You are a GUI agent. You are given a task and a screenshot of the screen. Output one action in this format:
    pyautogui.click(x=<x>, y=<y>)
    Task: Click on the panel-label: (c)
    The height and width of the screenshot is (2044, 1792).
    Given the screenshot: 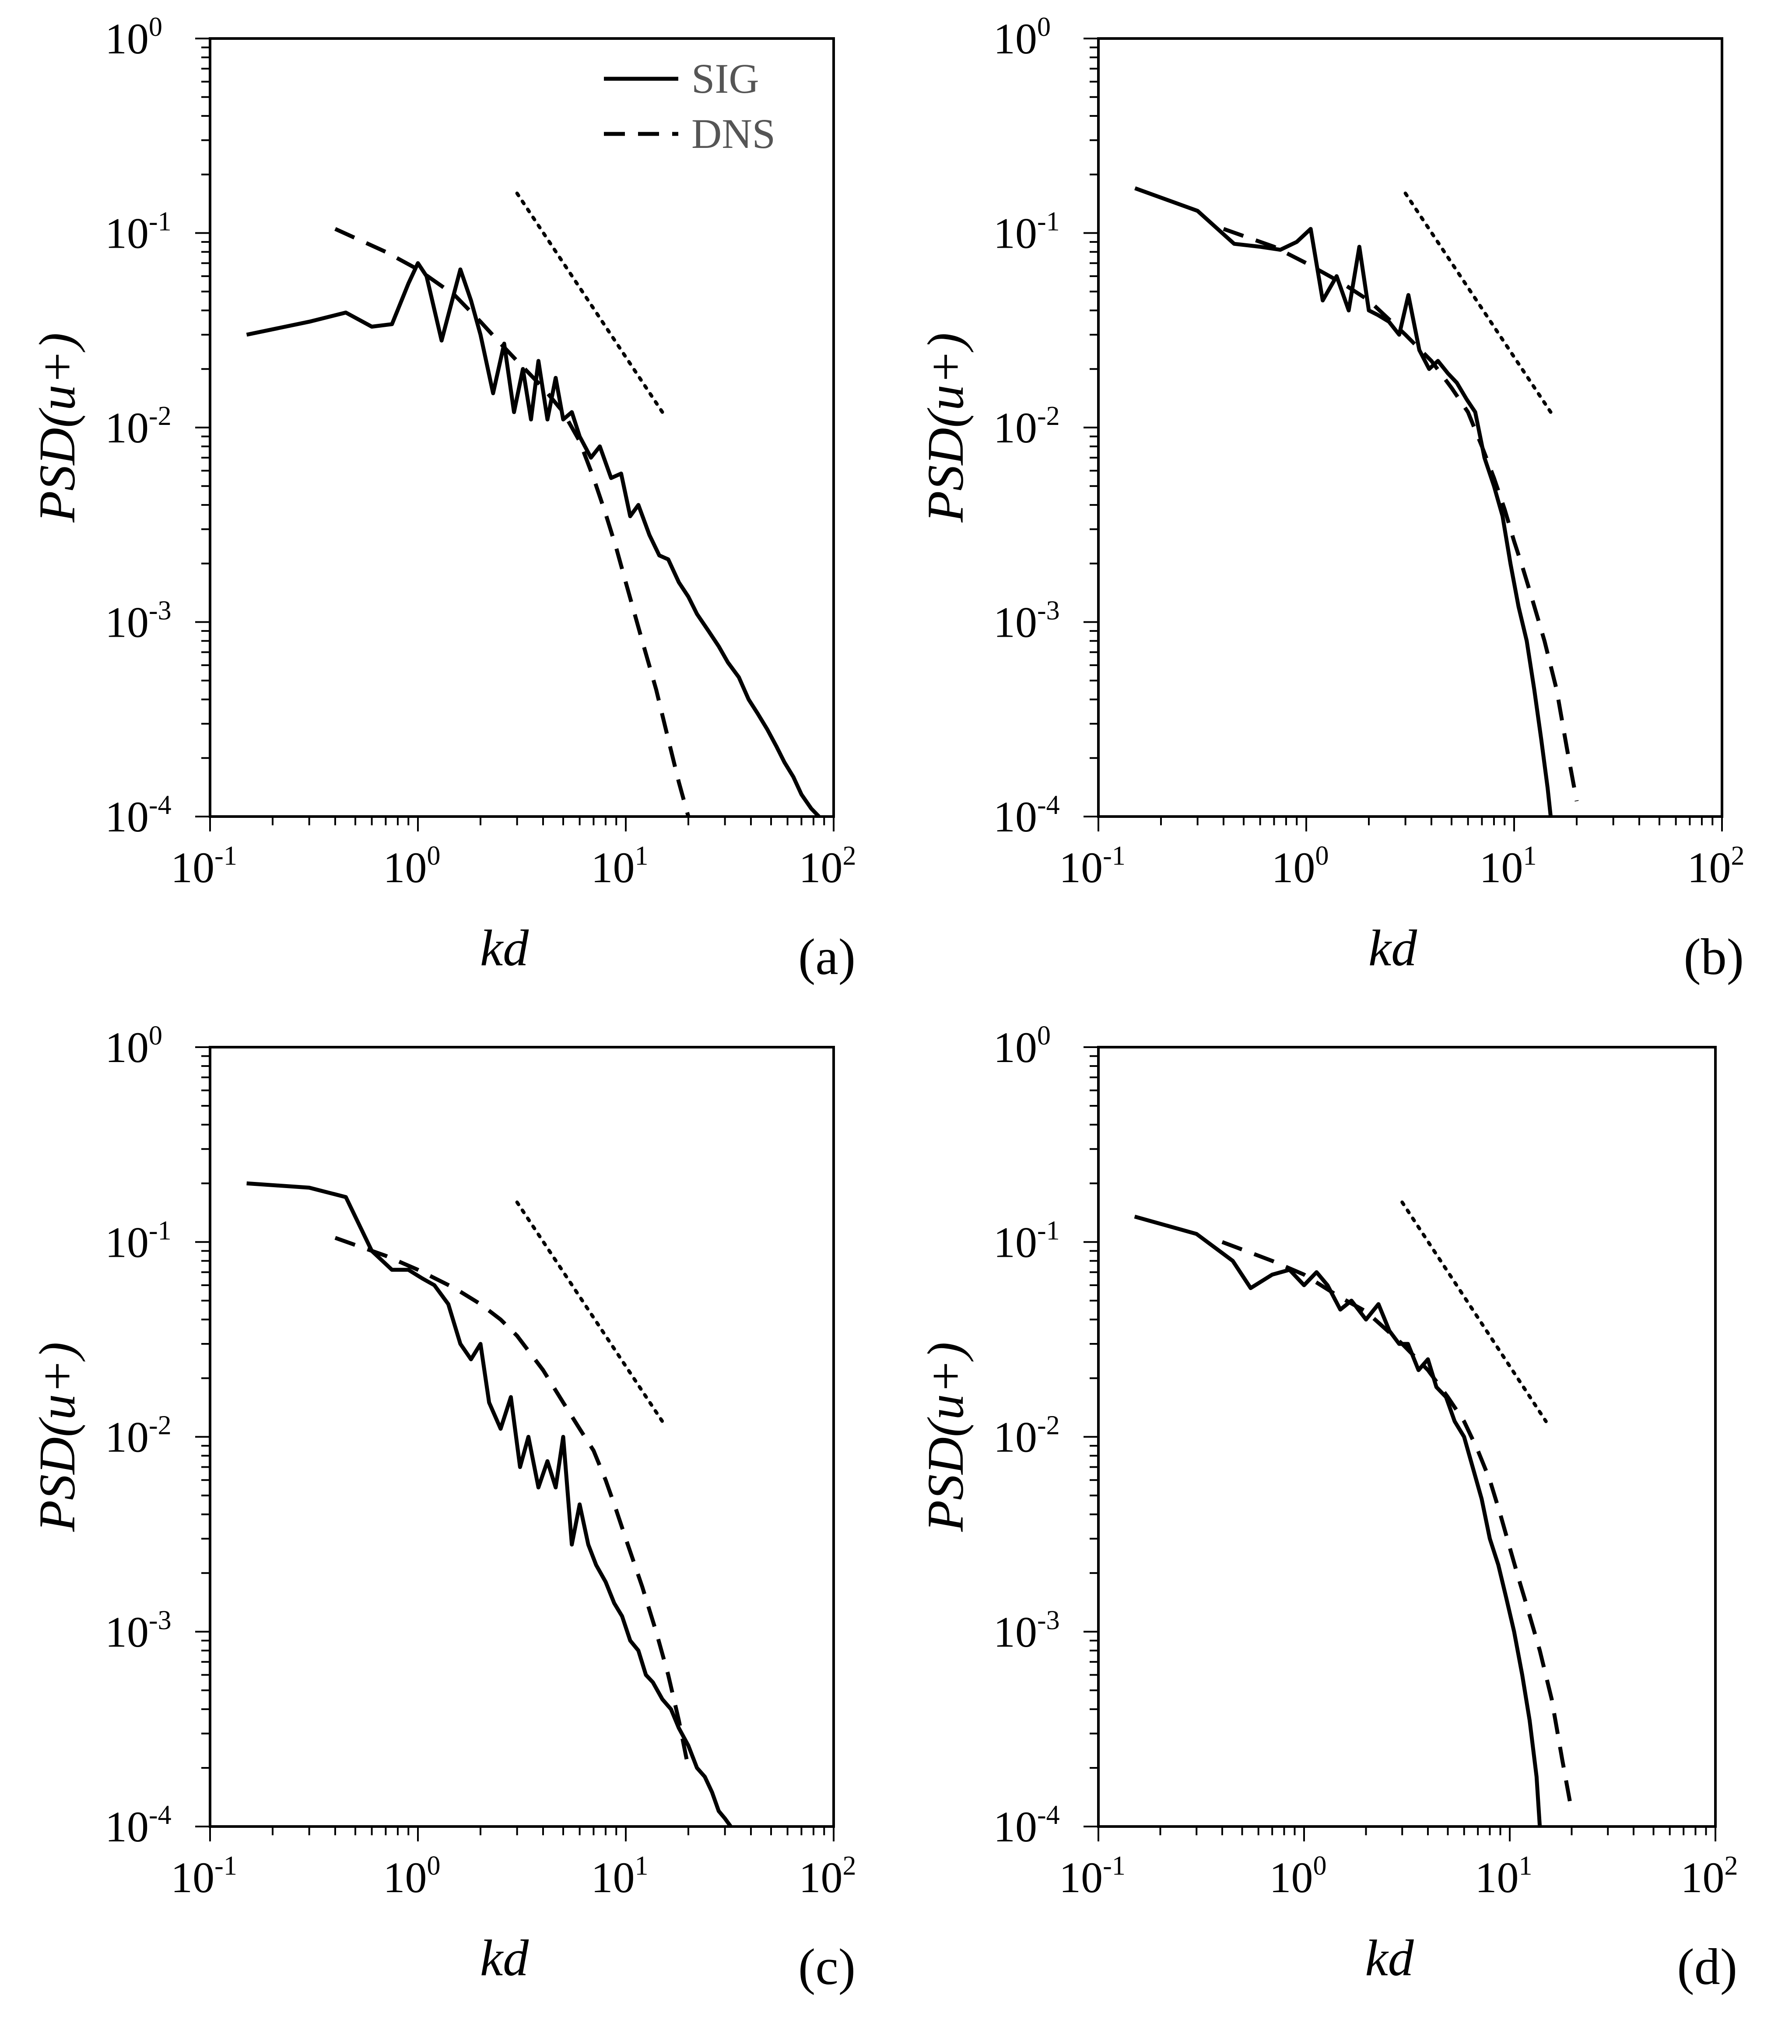 What is the action you would take?
    pyautogui.click(x=827, y=1966)
    